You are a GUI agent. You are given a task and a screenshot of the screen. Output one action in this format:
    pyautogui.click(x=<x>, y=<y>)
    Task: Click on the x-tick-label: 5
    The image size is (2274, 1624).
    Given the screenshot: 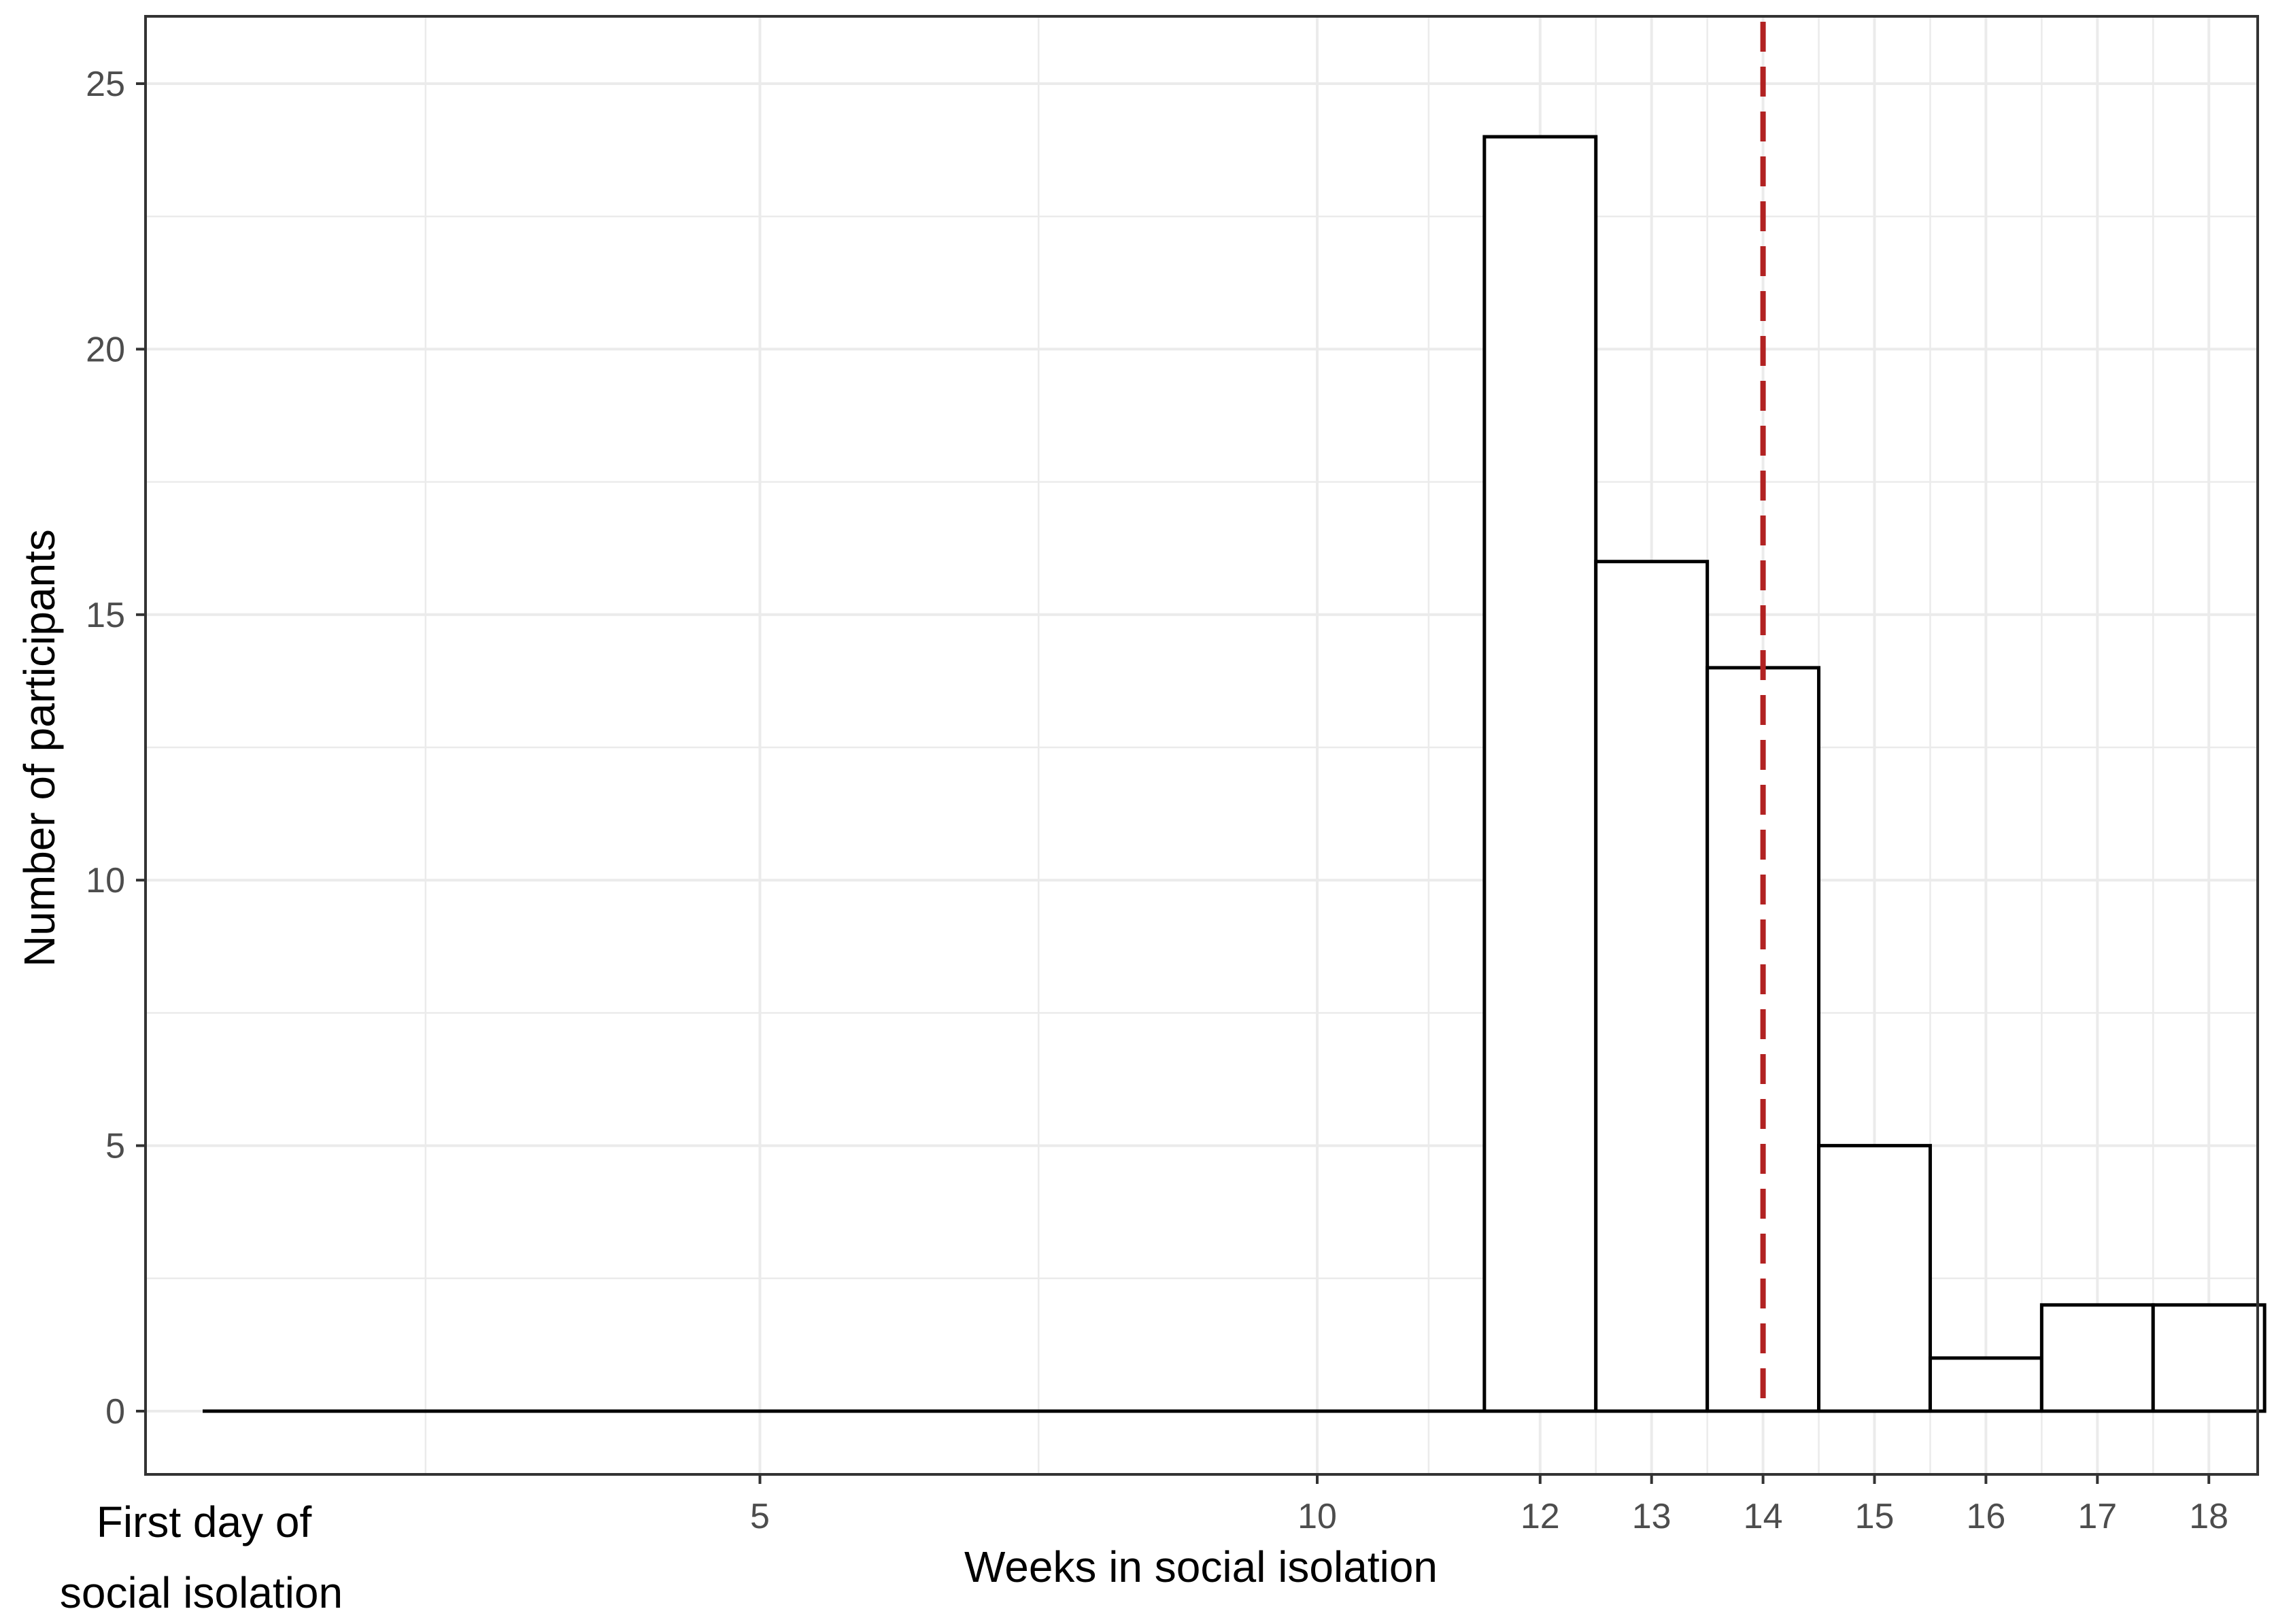 What is the action you would take?
    pyautogui.click(x=760, y=1516)
    